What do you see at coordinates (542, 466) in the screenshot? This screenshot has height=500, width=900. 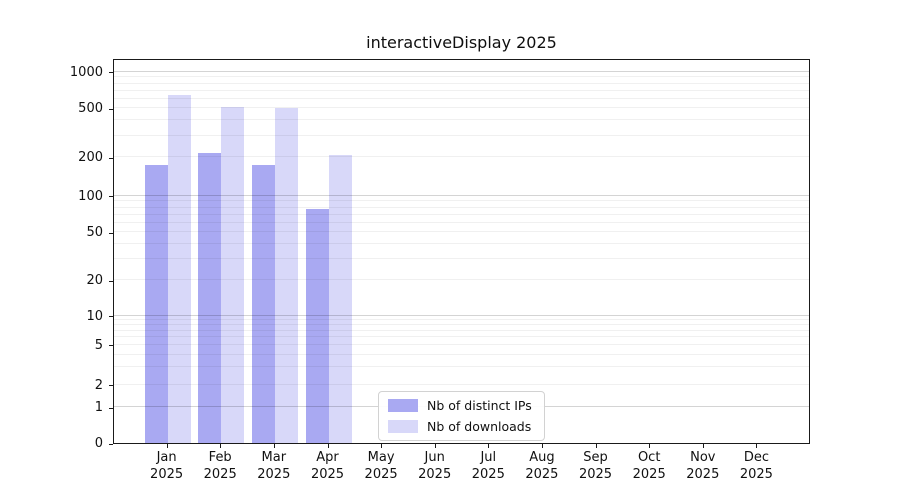 I see `x-tick-label-aug: Aug 2025` at bounding box center [542, 466].